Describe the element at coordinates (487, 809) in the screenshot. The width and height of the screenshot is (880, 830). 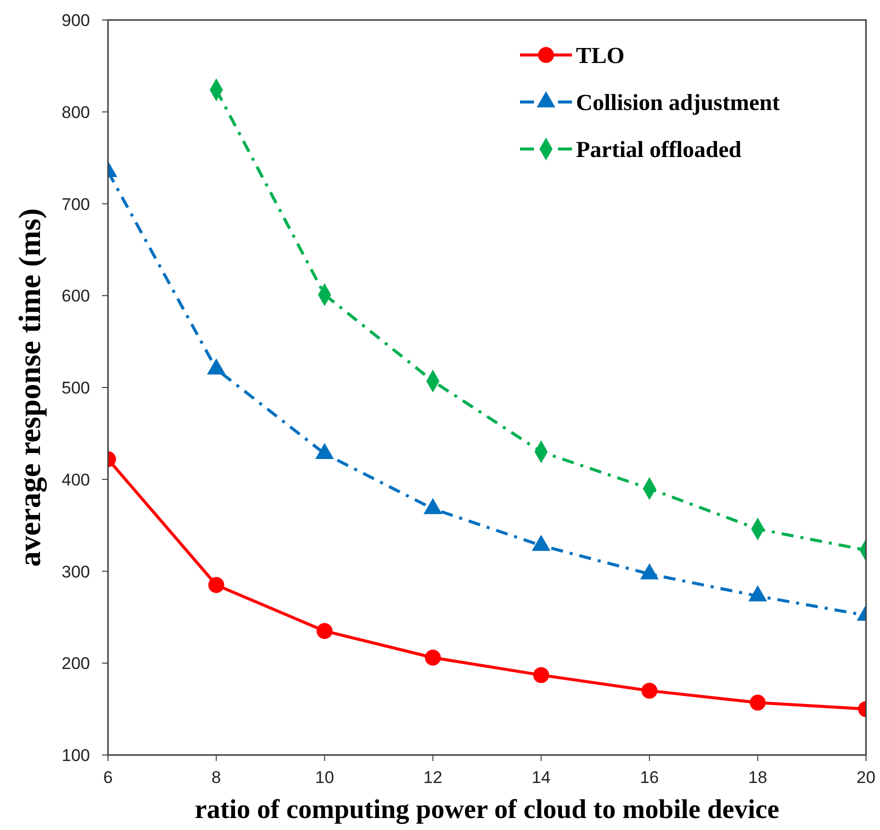
I see `x-axis-title: ratio of computing power of cloud to mobile device` at that location.